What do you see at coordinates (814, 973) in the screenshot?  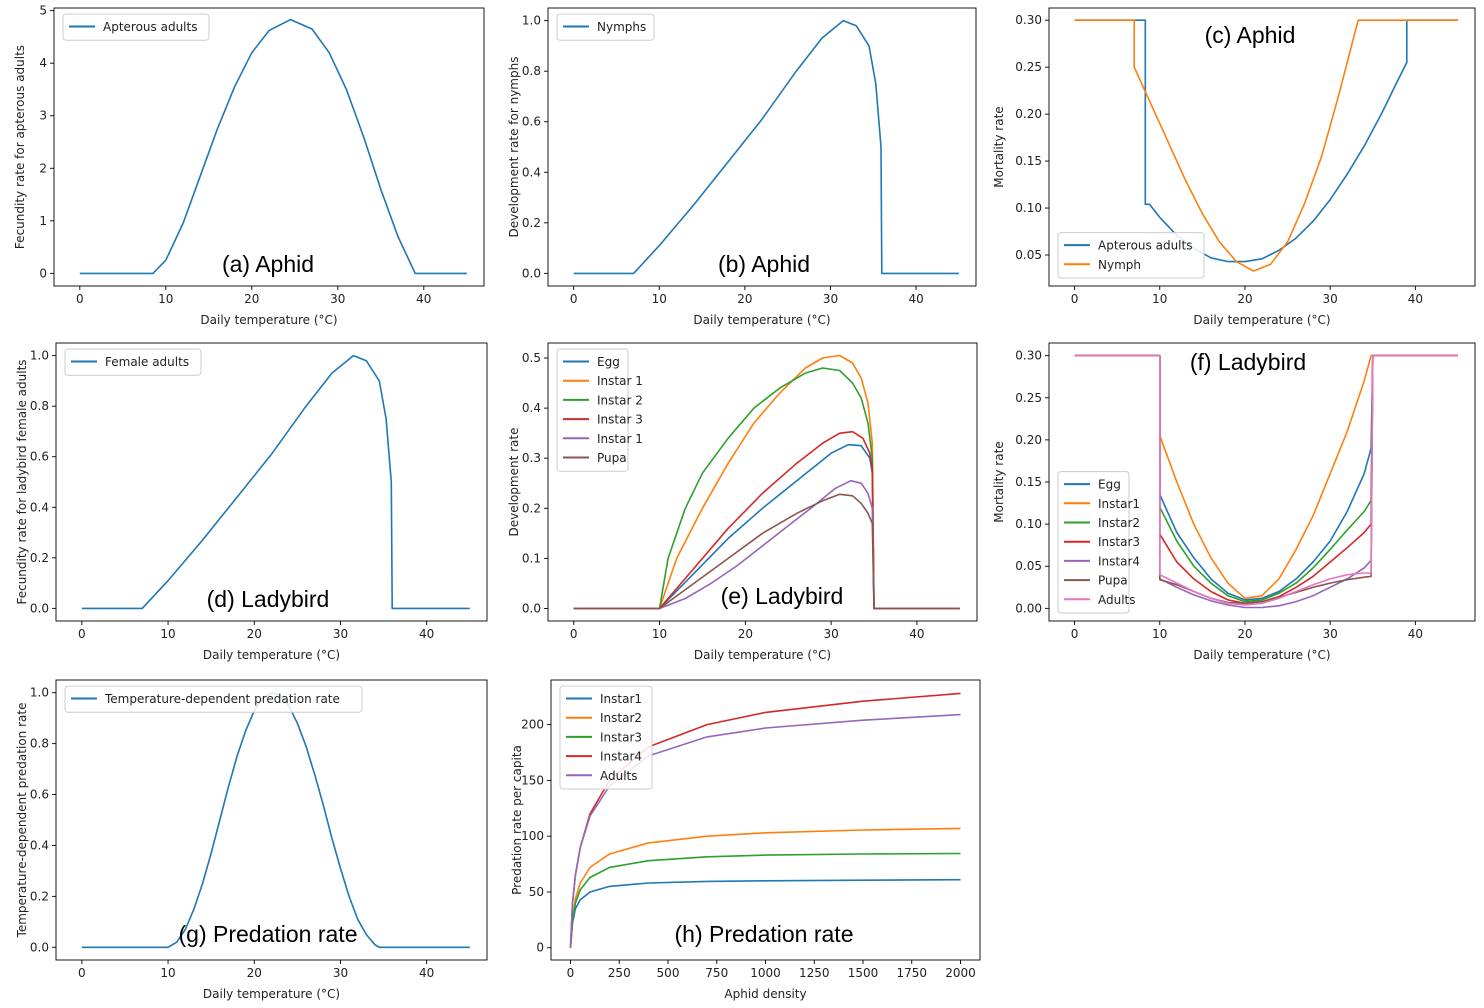 I see `x-tick-label-h: 1250` at bounding box center [814, 973].